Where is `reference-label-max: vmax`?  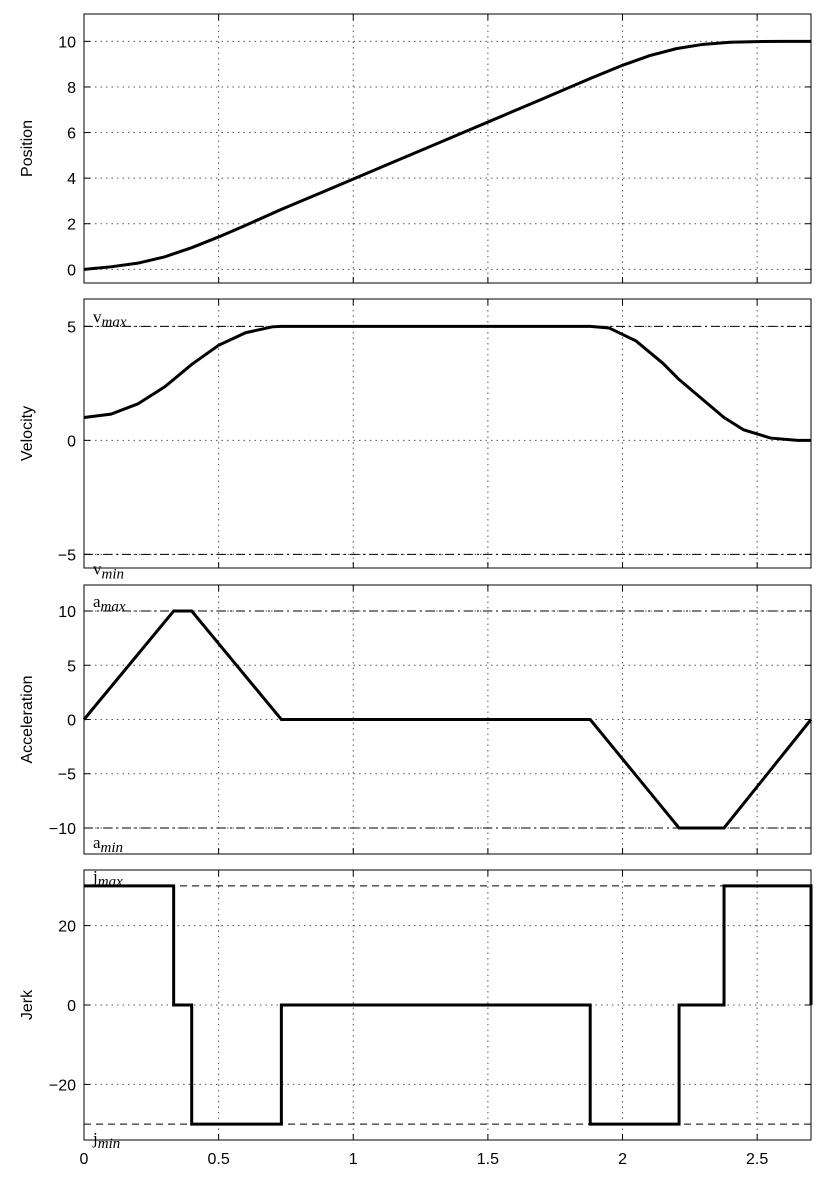 reference-label-max: vmax is located at coordinates (110, 318).